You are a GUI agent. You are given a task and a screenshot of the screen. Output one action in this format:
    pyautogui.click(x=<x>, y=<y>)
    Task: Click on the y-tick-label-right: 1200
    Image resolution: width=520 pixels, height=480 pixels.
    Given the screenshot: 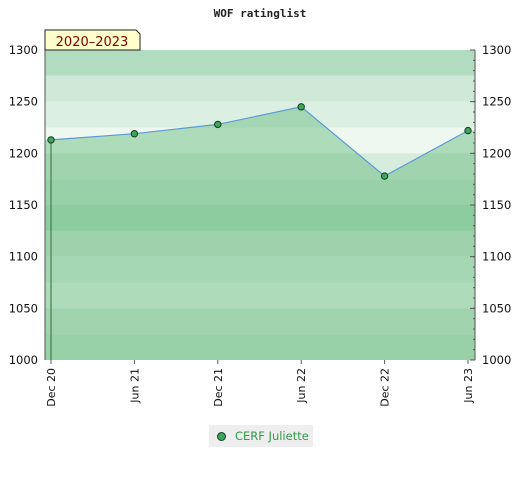 What is the action you would take?
    pyautogui.click(x=496, y=153)
    